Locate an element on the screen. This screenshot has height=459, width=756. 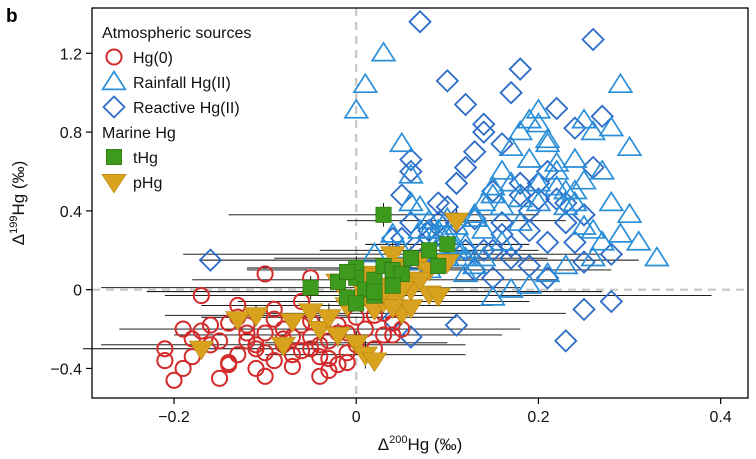
y-tick-label: 0 is located at coordinates (77, 291).